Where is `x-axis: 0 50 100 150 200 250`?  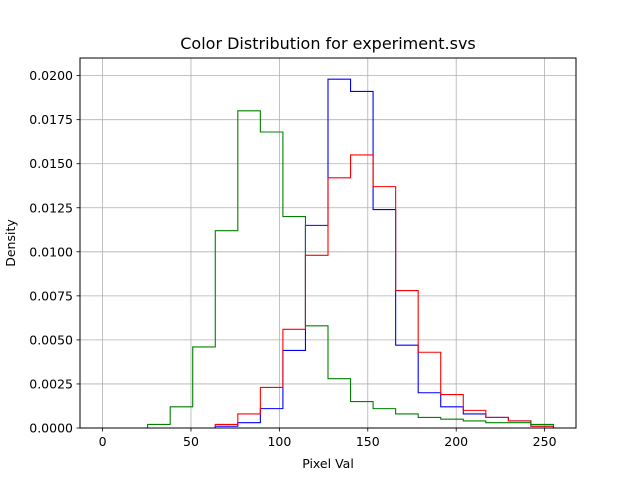 x-axis: 0 50 100 150 200 250 is located at coordinates (328, 438).